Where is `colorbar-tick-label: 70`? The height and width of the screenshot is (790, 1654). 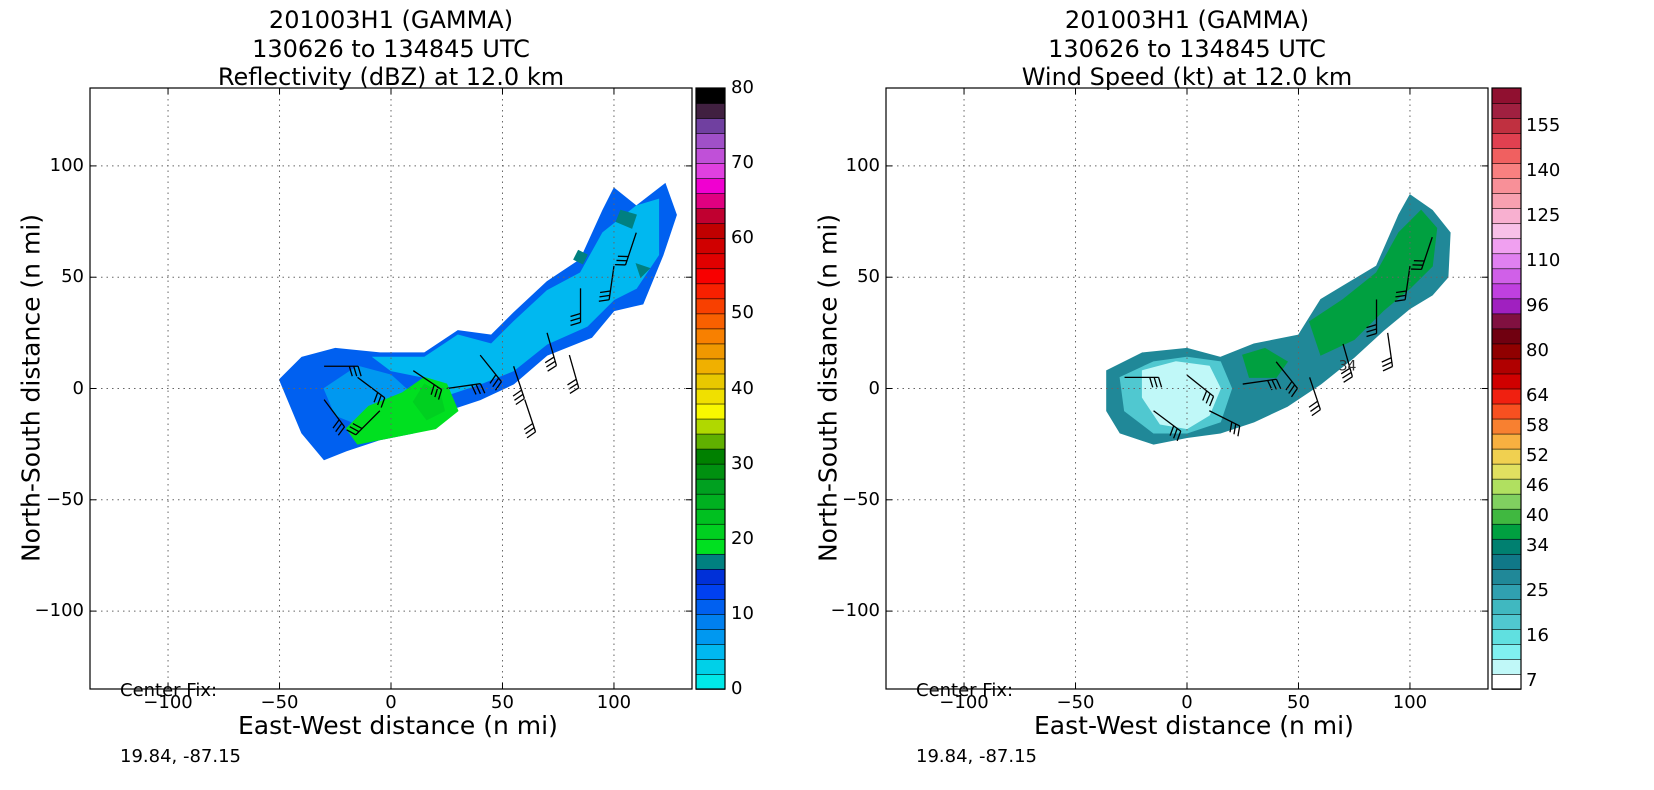
colorbar-tick-label: 70 is located at coordinates (742, 162).